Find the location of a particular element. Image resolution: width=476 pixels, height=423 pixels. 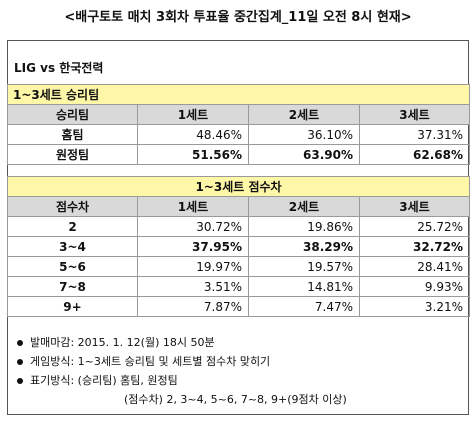

table-cell: 19.57% is located at coordinates (304, 266).